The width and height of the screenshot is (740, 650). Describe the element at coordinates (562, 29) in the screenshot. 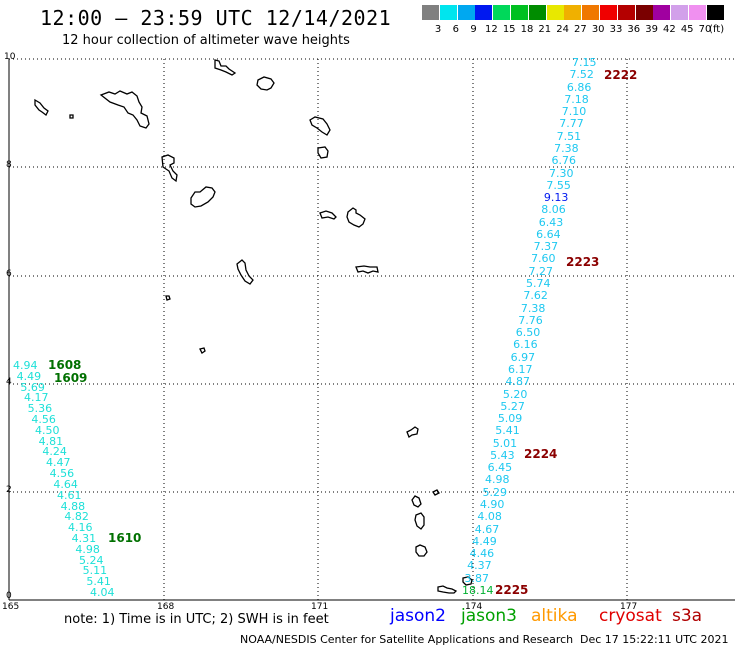

I see `legend-label: 24` at that location.